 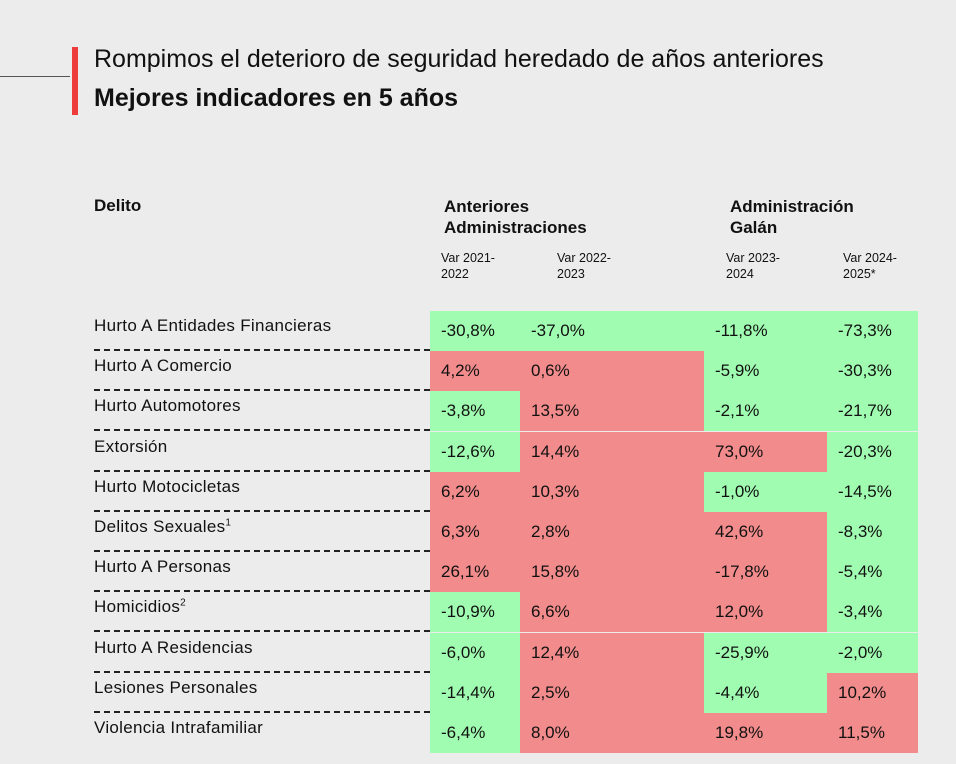 I want to click on crime-name: Lesiones Personales, so click(x=176, y=687).